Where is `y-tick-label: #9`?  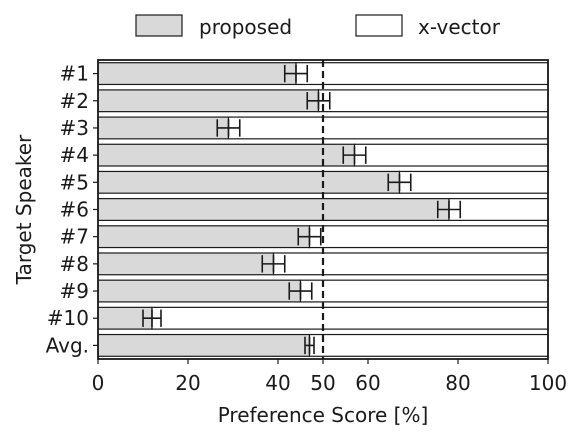 y-tick-label: #9 is located at coordinates (74, 291).